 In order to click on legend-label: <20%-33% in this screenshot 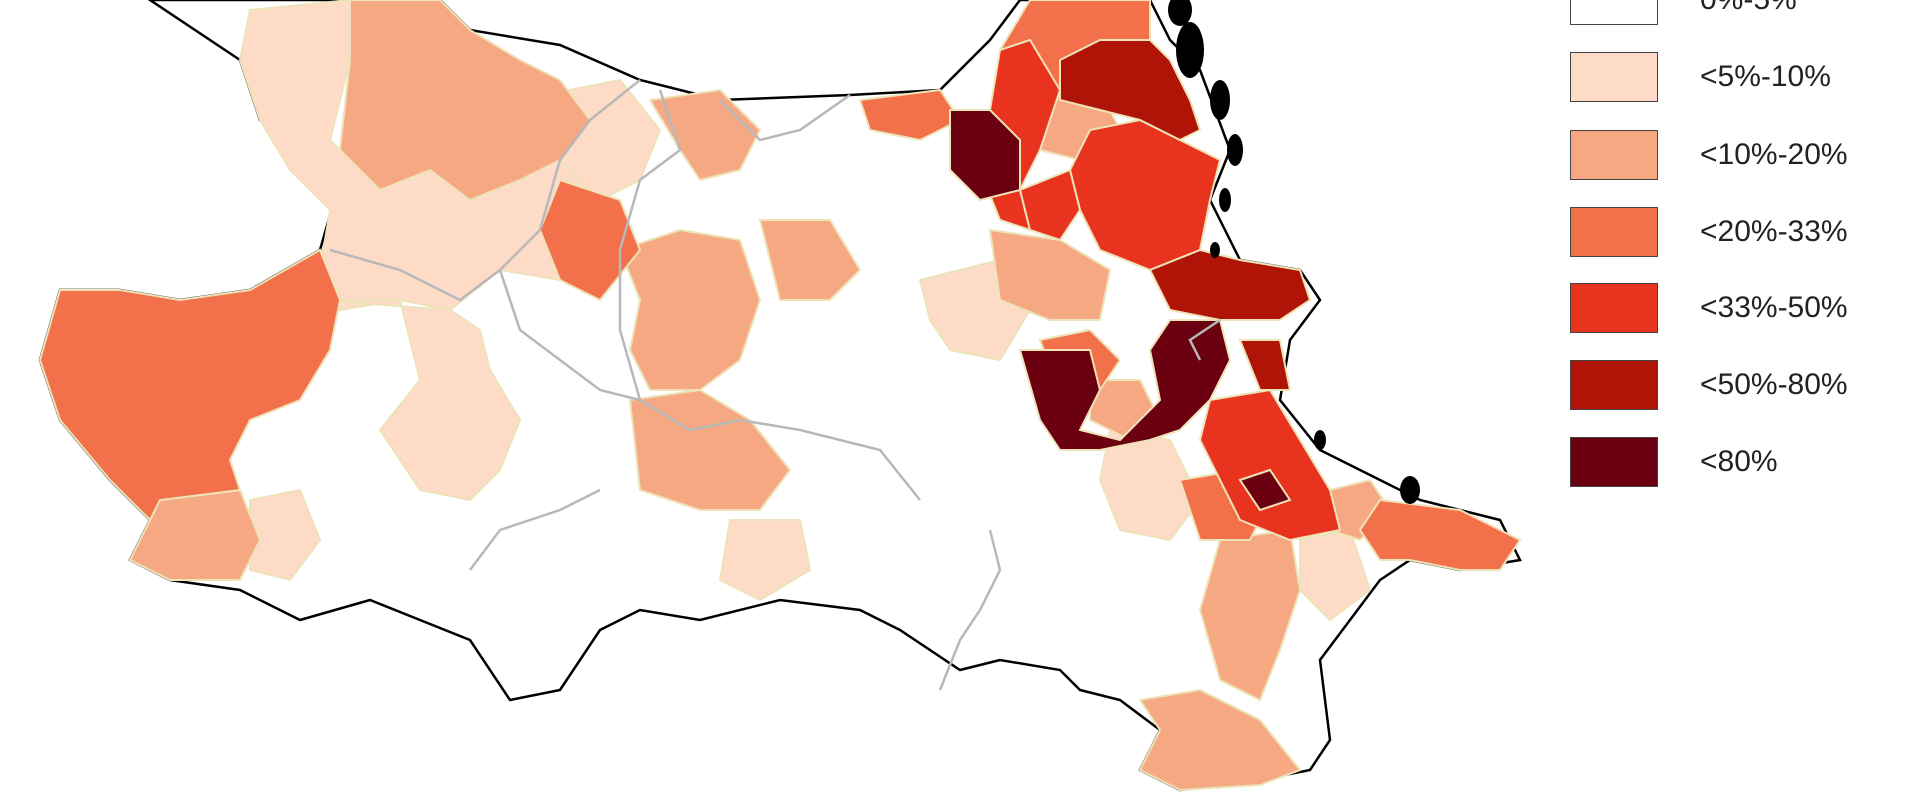, I will do `click(1774, 231)`.